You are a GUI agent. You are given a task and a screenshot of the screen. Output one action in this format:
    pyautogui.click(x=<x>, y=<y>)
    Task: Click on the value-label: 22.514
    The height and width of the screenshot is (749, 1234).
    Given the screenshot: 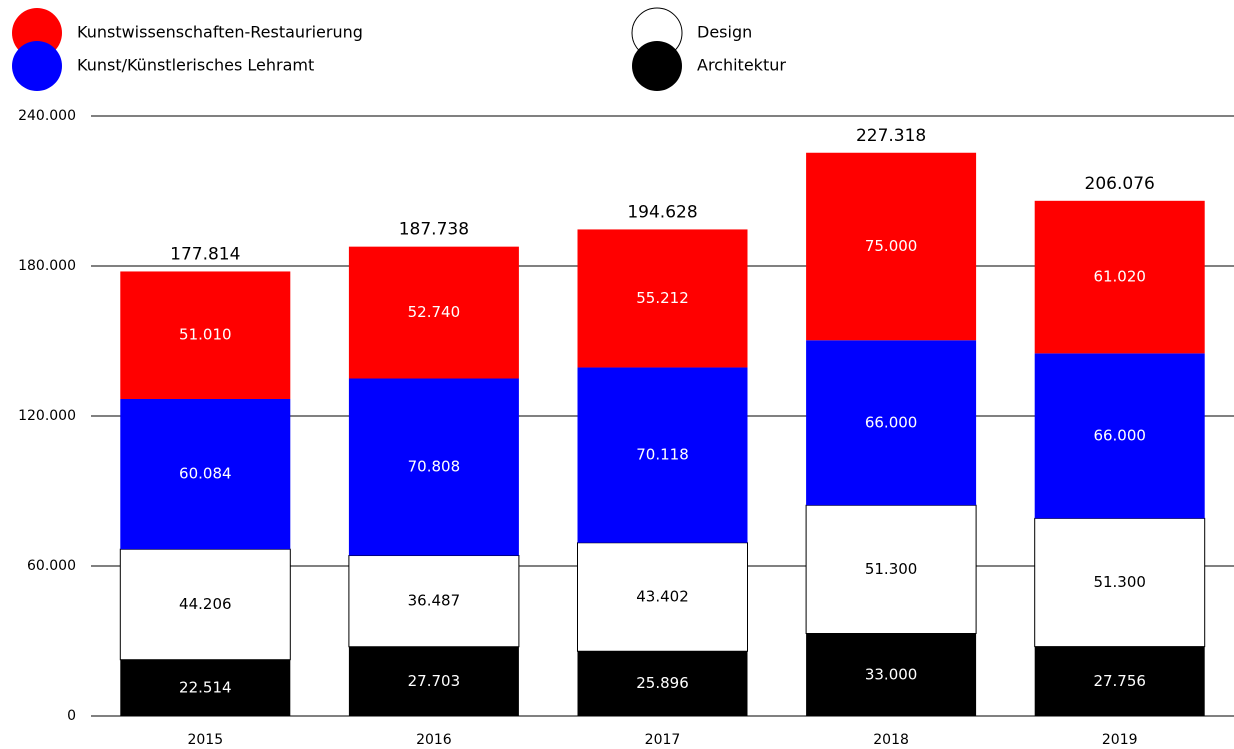 What is the action you would take?
    pyautogui.click(x=205, y=687)
    